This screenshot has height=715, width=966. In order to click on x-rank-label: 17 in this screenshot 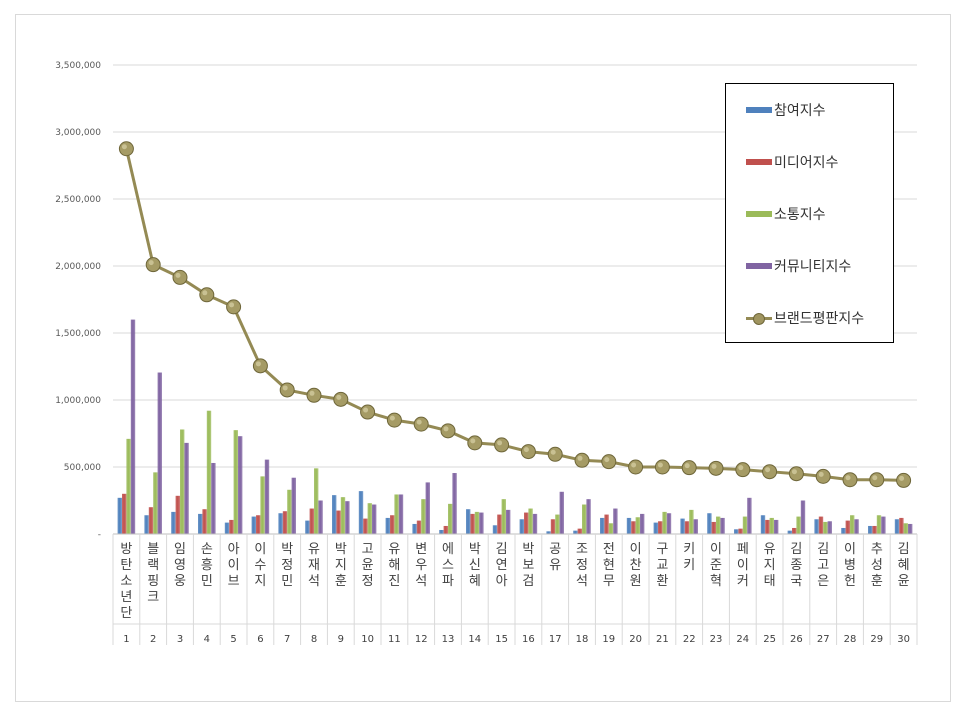, I will do `click(555, 639)`.